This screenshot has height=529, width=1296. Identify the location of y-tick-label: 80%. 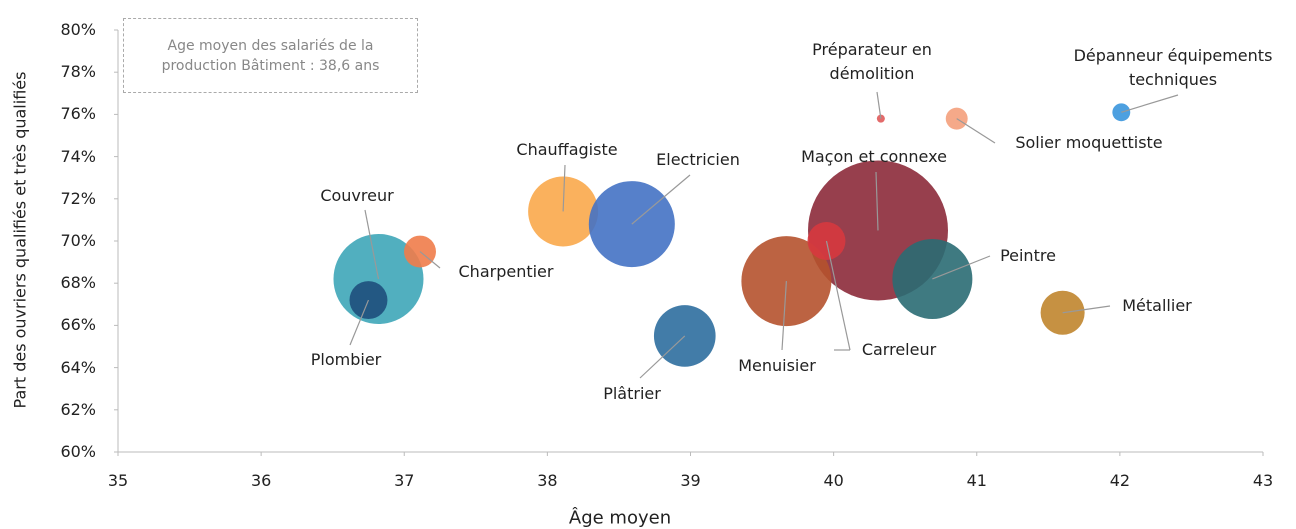
(78, 29).